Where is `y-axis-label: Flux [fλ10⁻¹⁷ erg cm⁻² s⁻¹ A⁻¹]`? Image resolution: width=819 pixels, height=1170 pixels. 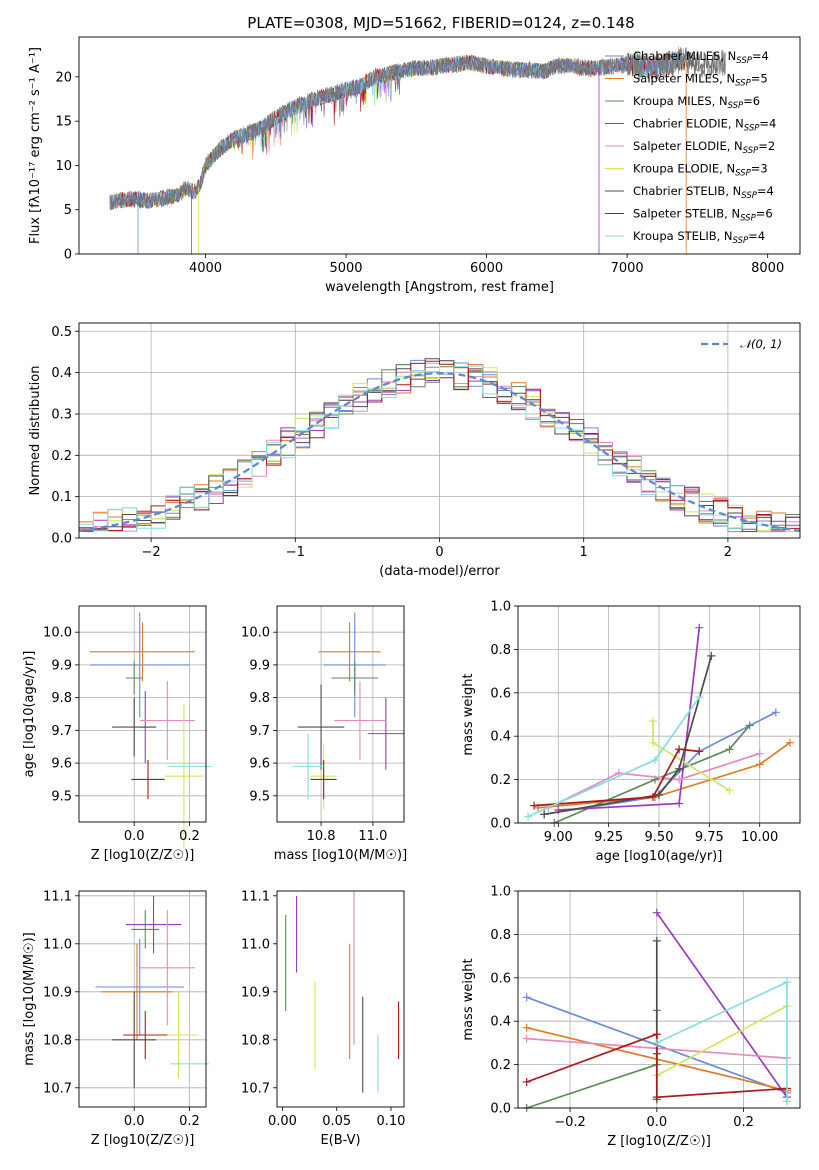 y-axis-label: Flux [fλ10⁻¹⁷ erg cm⁻² s⁻¹ A⁻¹] is located at coordinates (35, 145).